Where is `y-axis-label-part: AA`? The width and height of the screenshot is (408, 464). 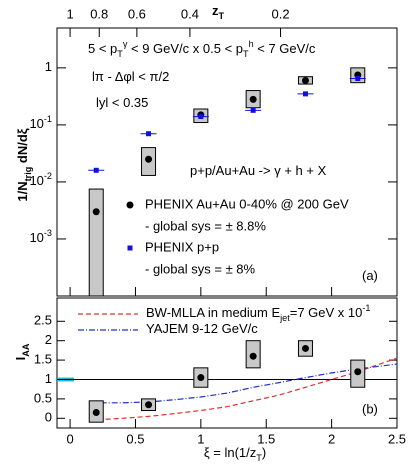 y-axis-label-part: AA is located at coordinates (26, 350).